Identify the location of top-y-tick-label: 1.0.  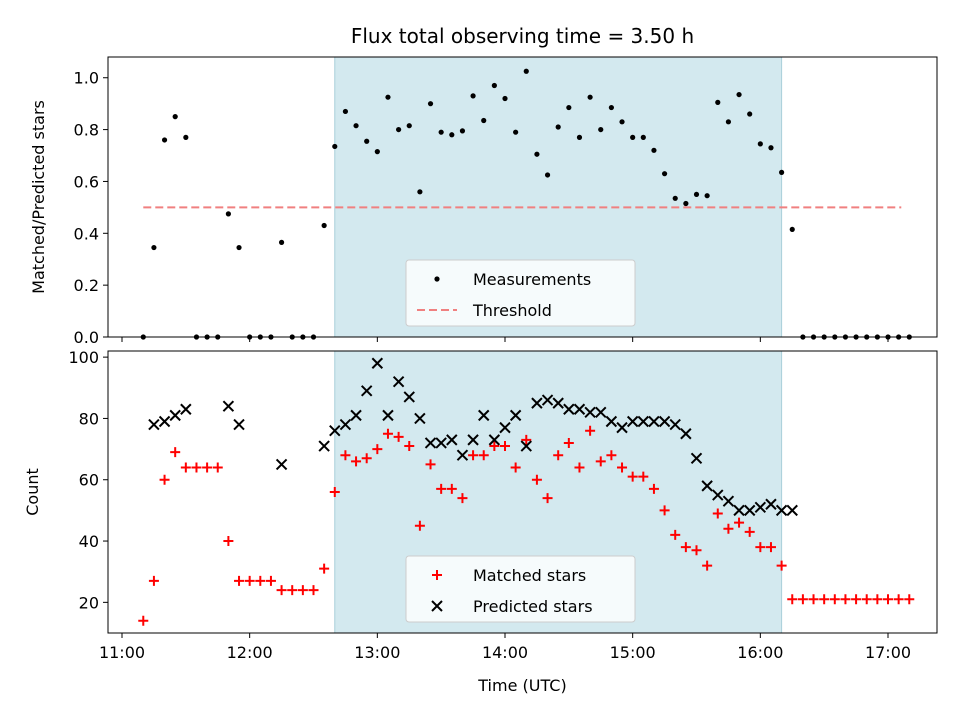
(86, 78).